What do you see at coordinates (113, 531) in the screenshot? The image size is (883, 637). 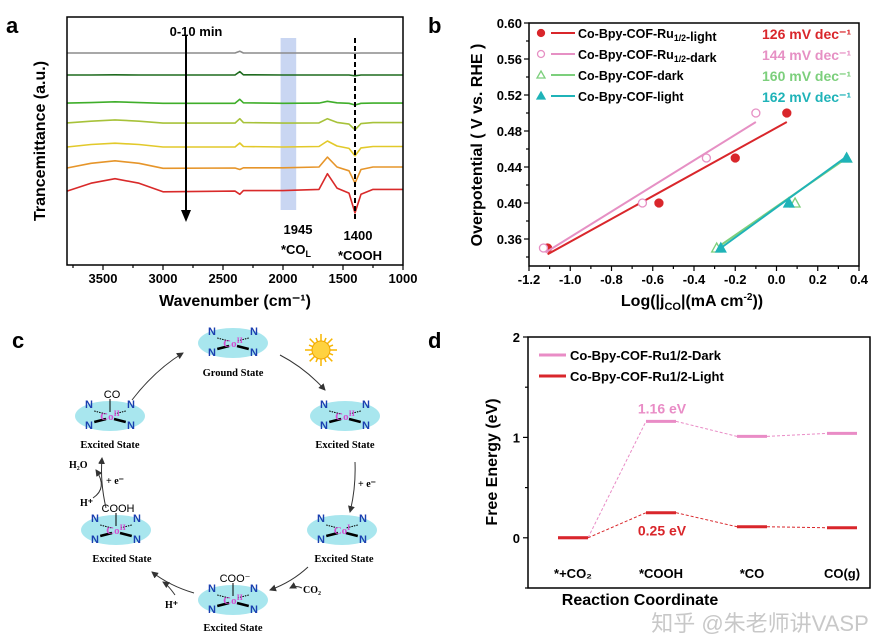 I see `text-part: Co` at bounding box center [113, 531].